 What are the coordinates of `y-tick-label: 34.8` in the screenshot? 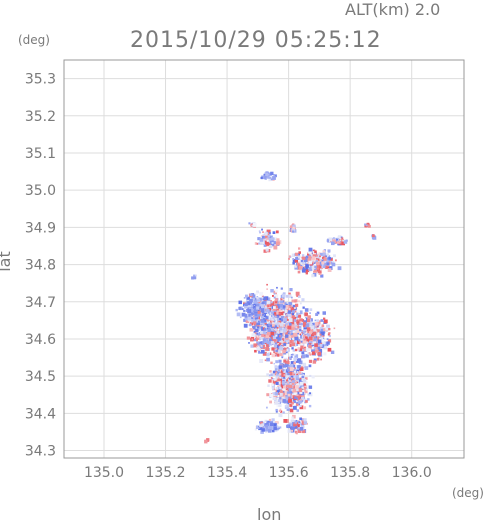 It's located at (40, 266).